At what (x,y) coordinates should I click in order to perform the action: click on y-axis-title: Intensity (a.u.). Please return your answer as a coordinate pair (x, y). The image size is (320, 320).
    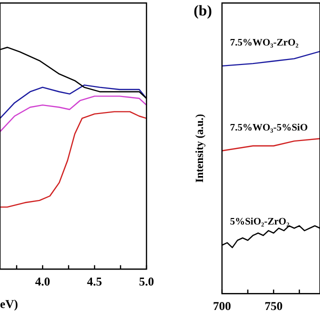
    Looking at the image, I should click on (200, 148).